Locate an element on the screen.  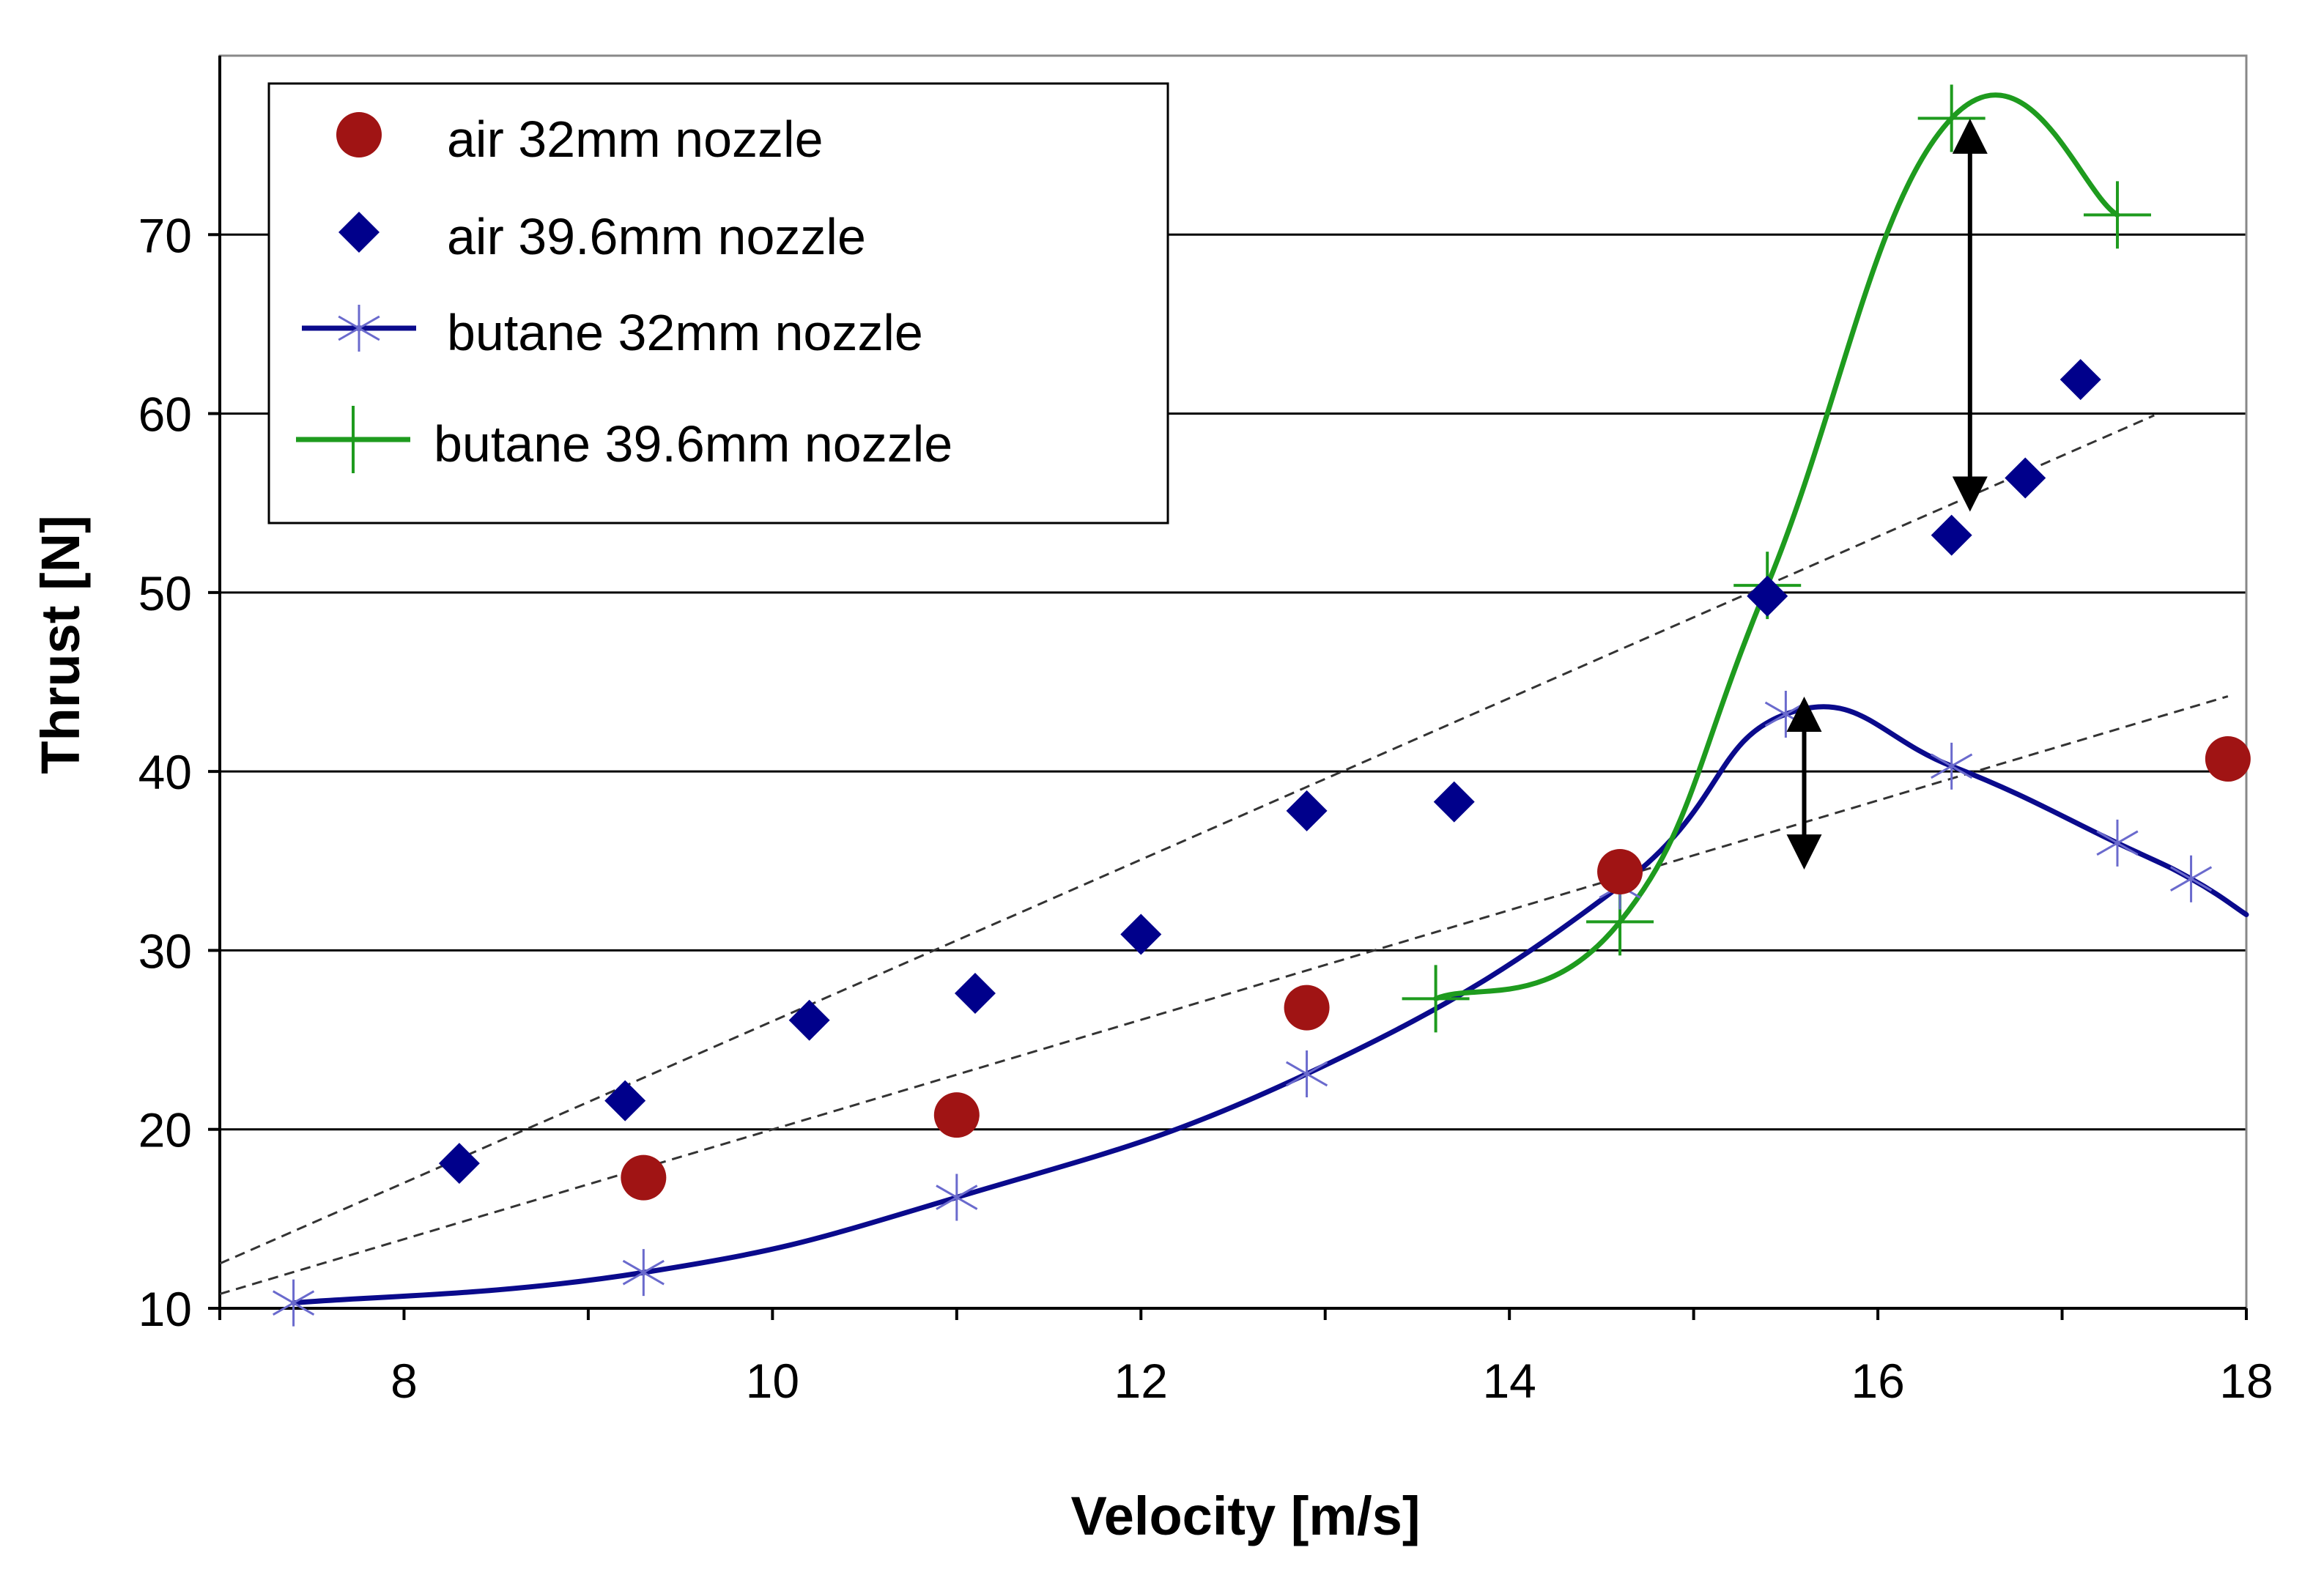
y-tick-label: 60 is located at coordinates (165, 415).